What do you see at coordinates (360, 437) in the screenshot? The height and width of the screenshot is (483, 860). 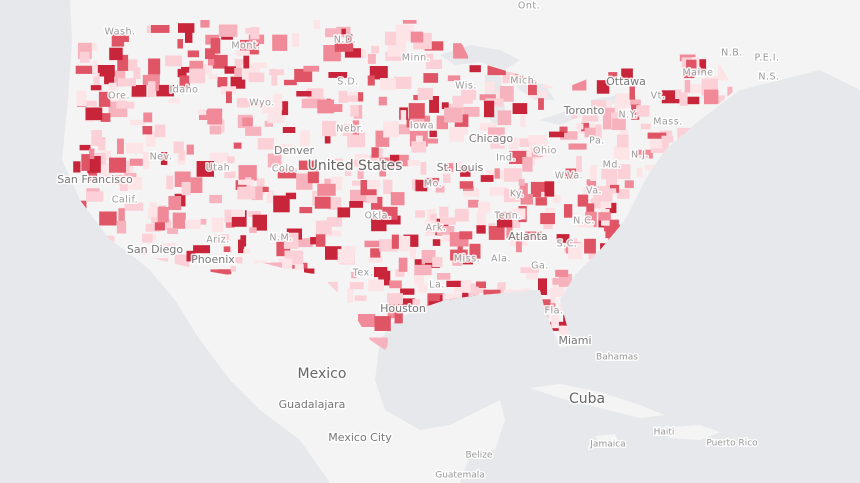 I see `city-label: Mexico City` at bounding box center [360, 437].